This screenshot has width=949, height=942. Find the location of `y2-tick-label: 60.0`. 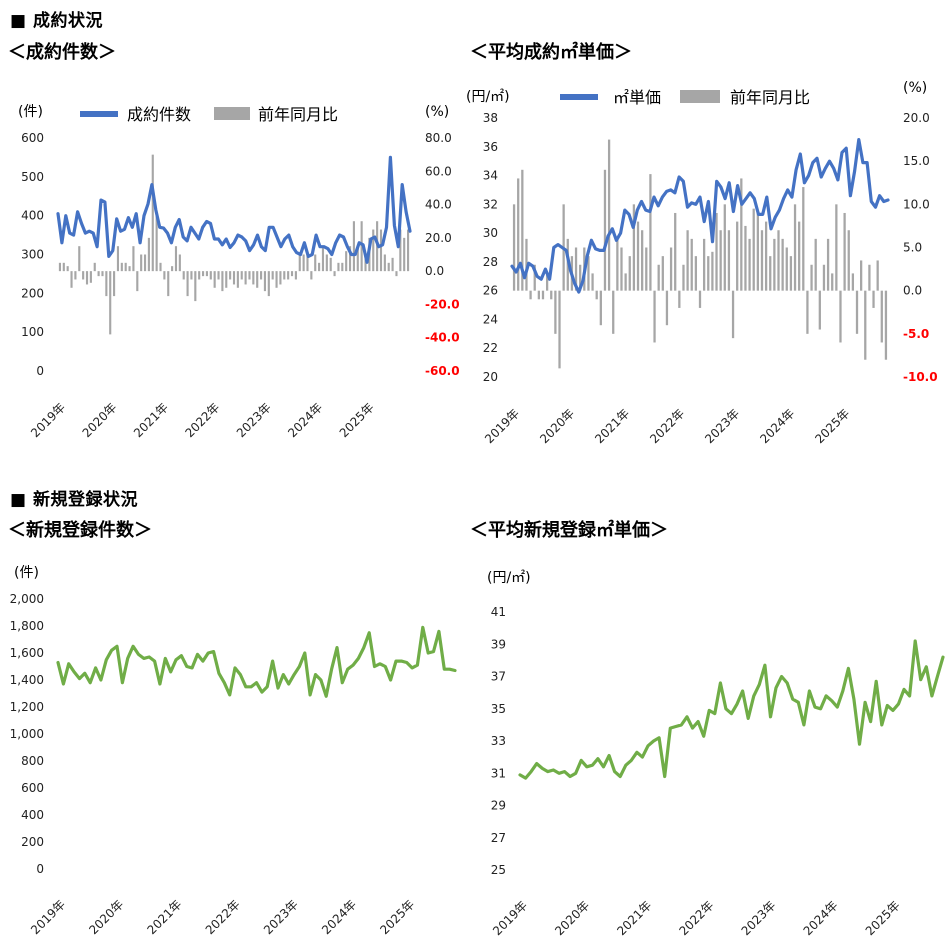

y2-tick-label: 60.0 is located at coordinates (438, 171).